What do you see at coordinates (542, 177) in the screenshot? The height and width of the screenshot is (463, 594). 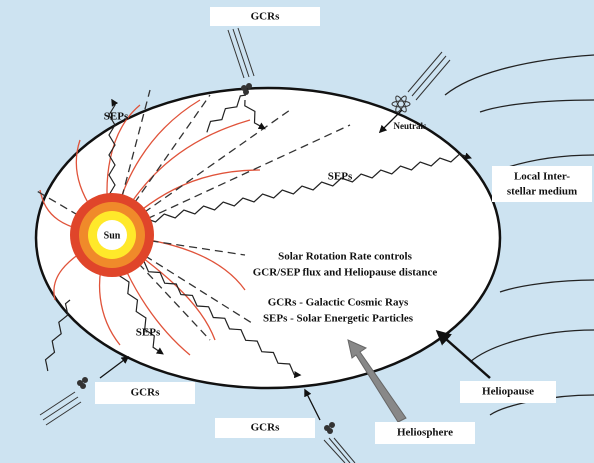 I see `medium-label: Local Inter-` at bounding box center [542, 177].